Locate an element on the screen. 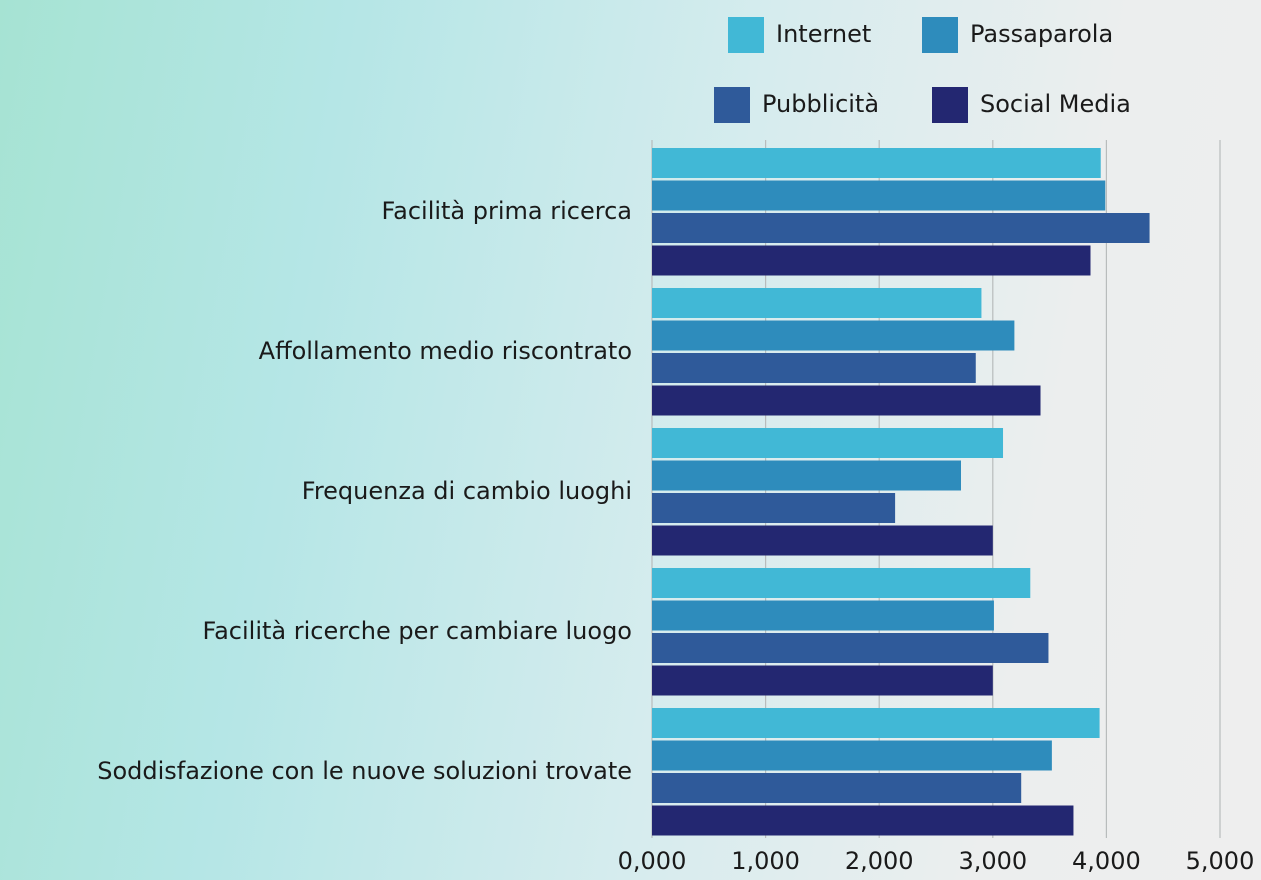  x-tick-label: 3,000 is located at coordinates (992, 861).